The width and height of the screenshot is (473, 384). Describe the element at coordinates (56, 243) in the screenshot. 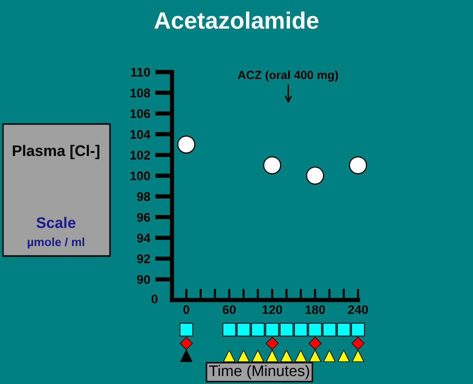

I see `text: µmole / ml` at that location.